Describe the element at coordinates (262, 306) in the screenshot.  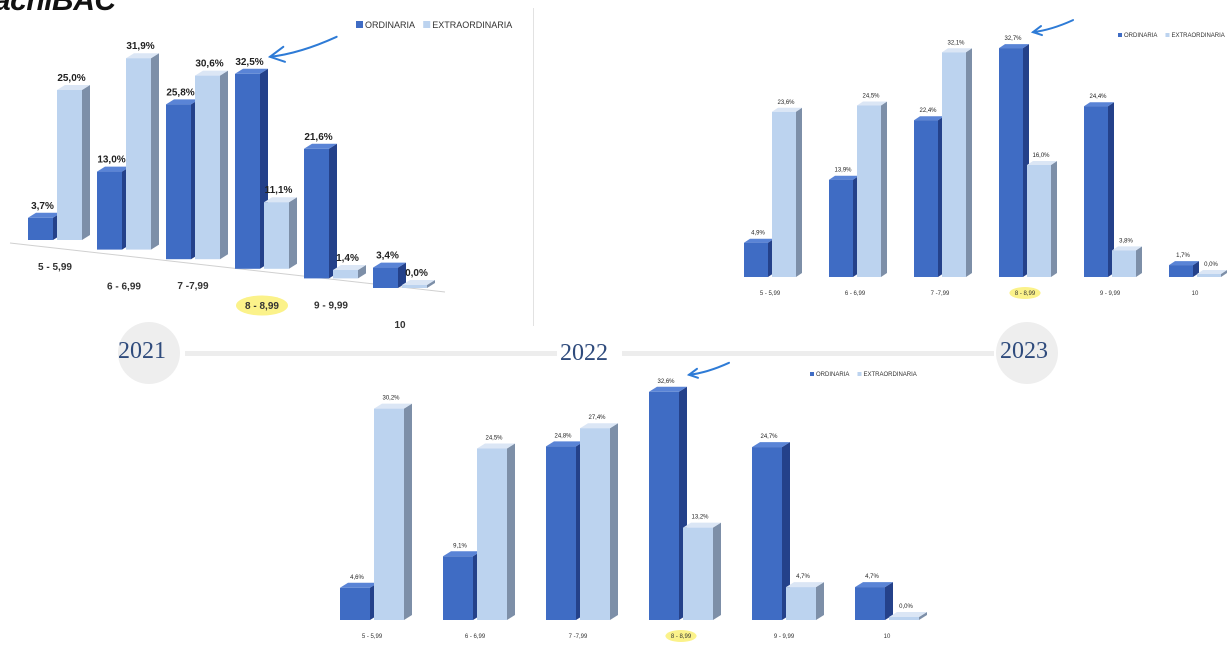
I see `chart-2021-category-label-3: 8 - 8,99` at that location.